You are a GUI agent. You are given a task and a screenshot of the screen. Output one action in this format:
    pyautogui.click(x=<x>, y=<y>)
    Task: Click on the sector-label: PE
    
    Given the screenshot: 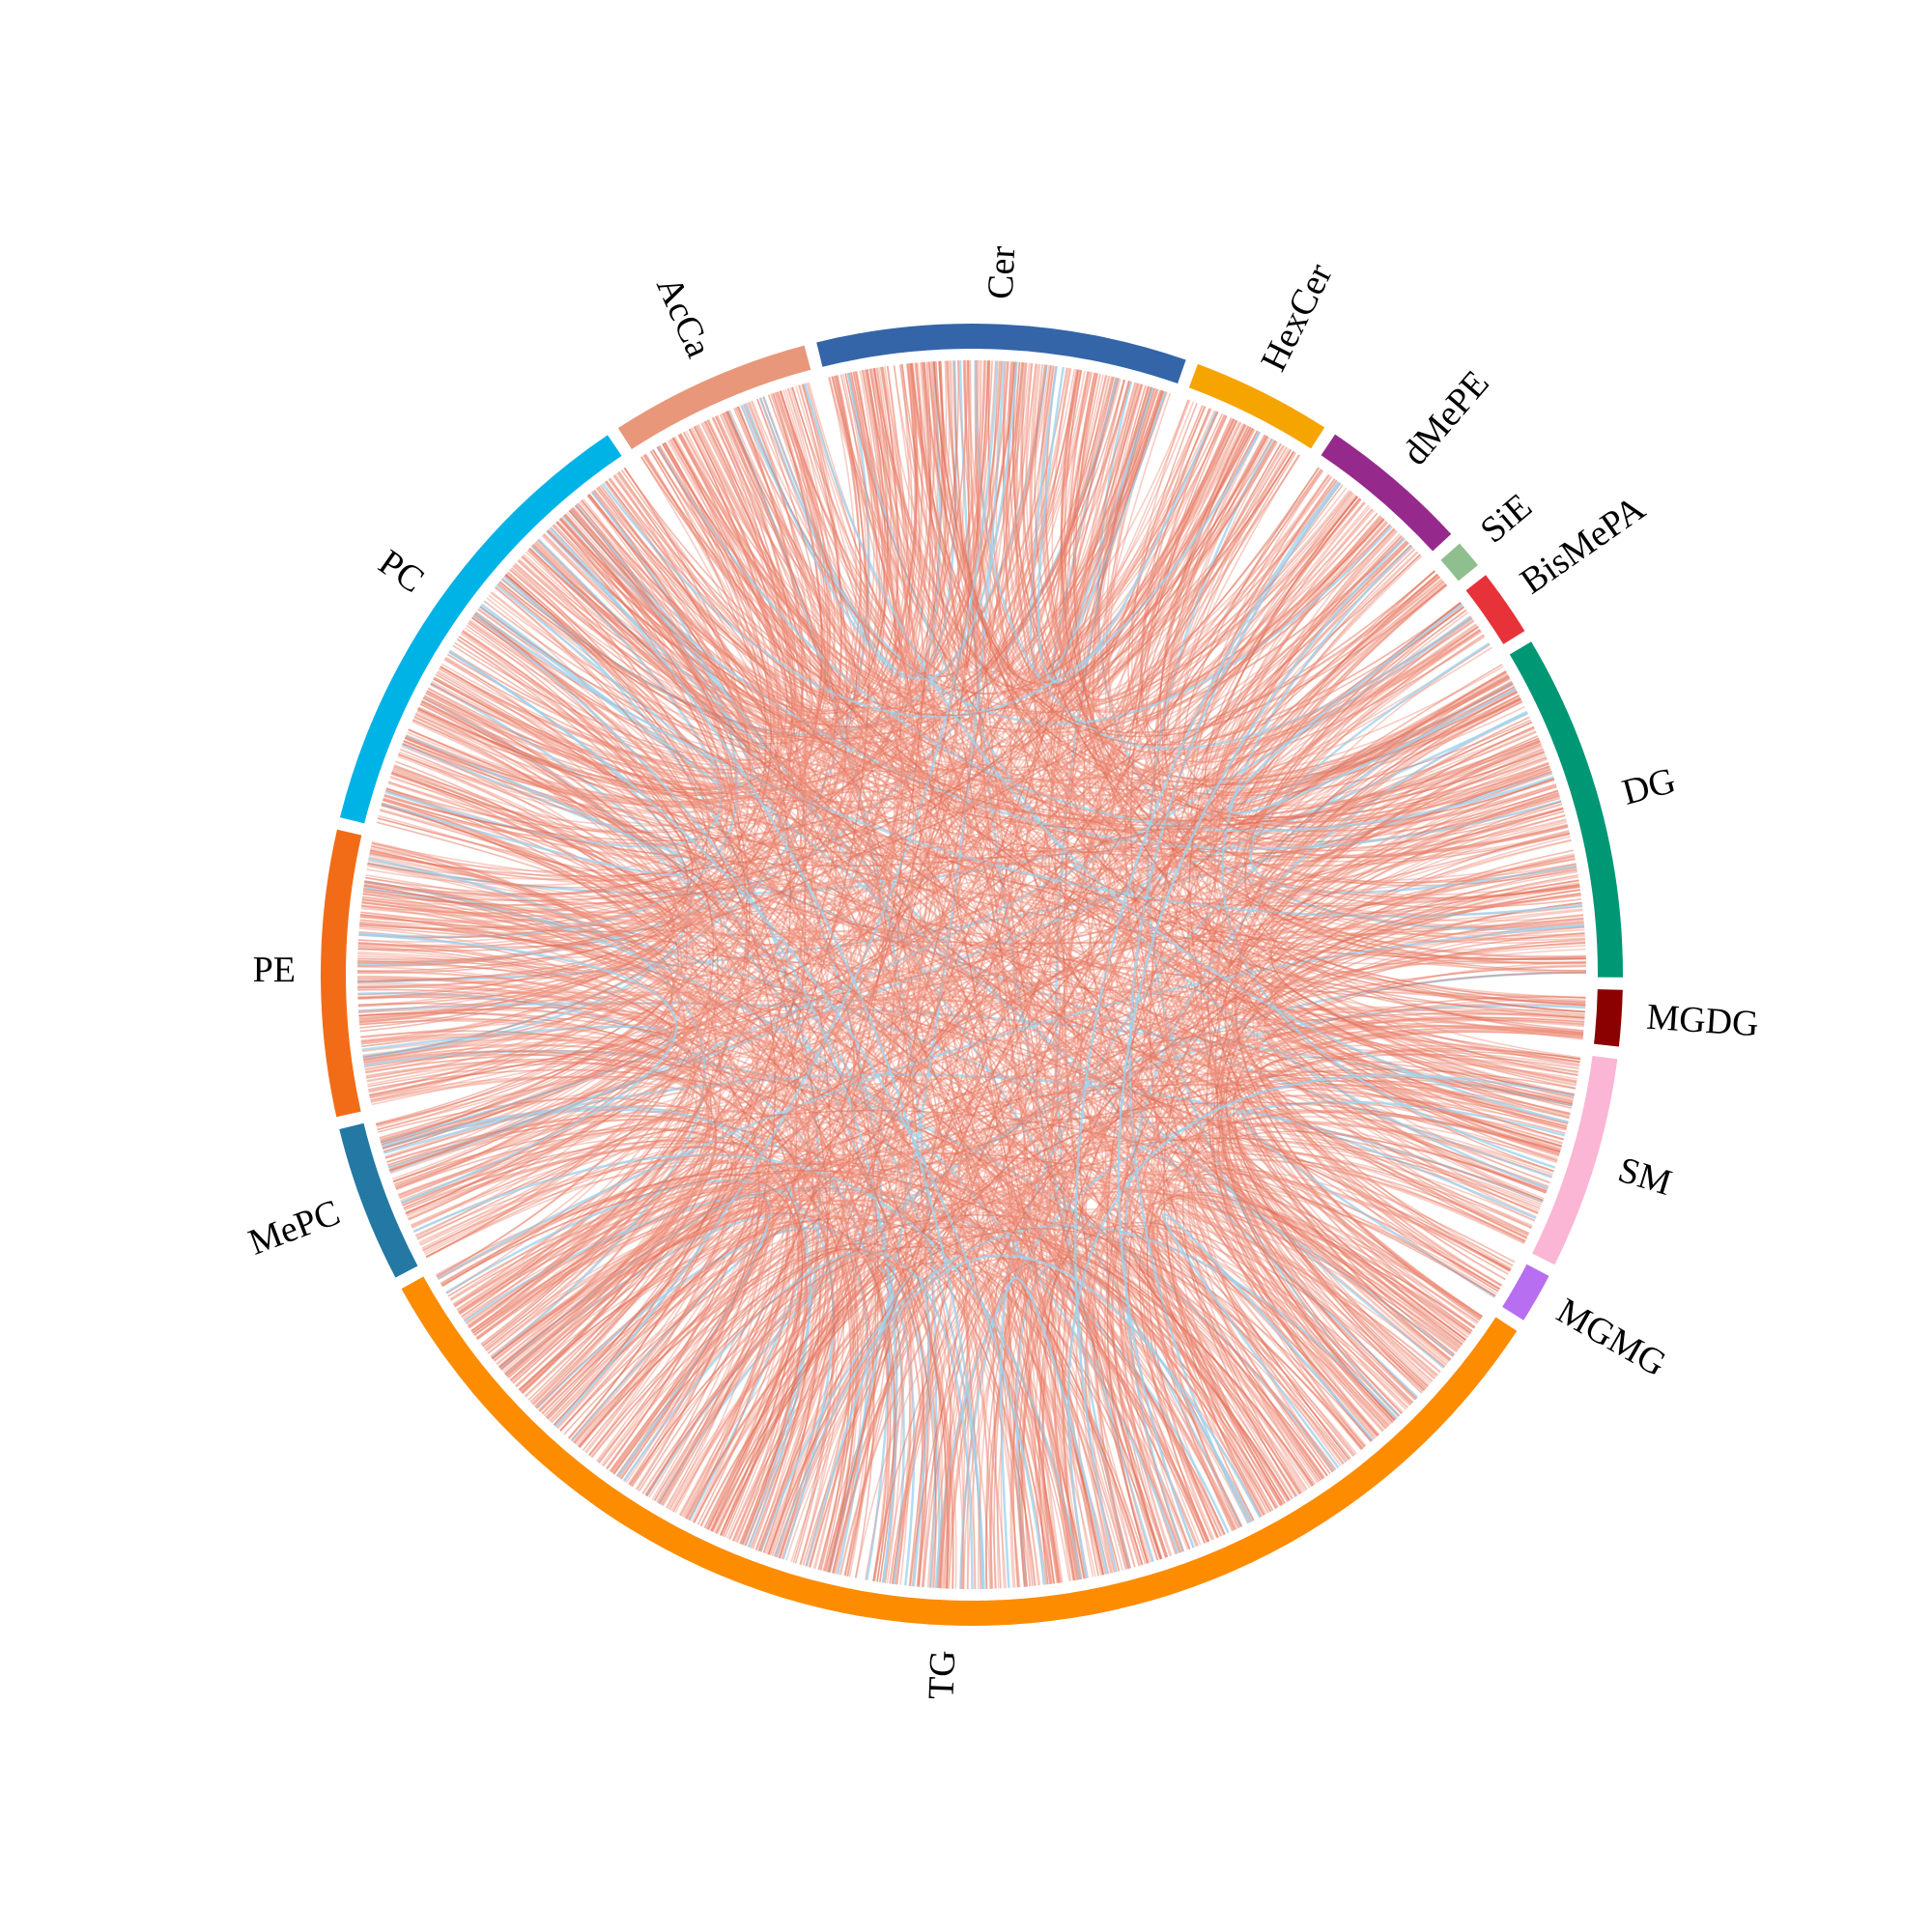 What is the action you would take?
    pyautogui.click(x=274, y=970)
    